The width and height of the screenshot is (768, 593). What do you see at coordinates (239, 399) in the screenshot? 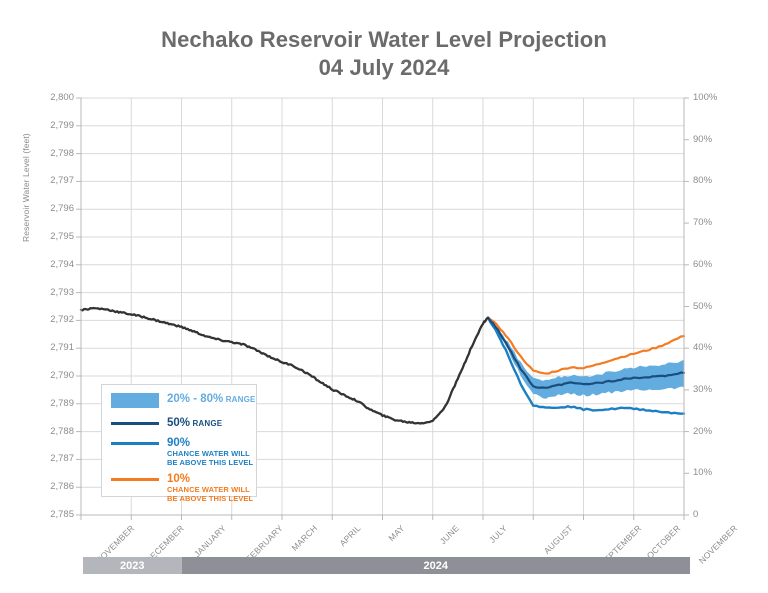
I see `legend-suffix-range-20-80: RANGE` at bounding box center [239, 399].